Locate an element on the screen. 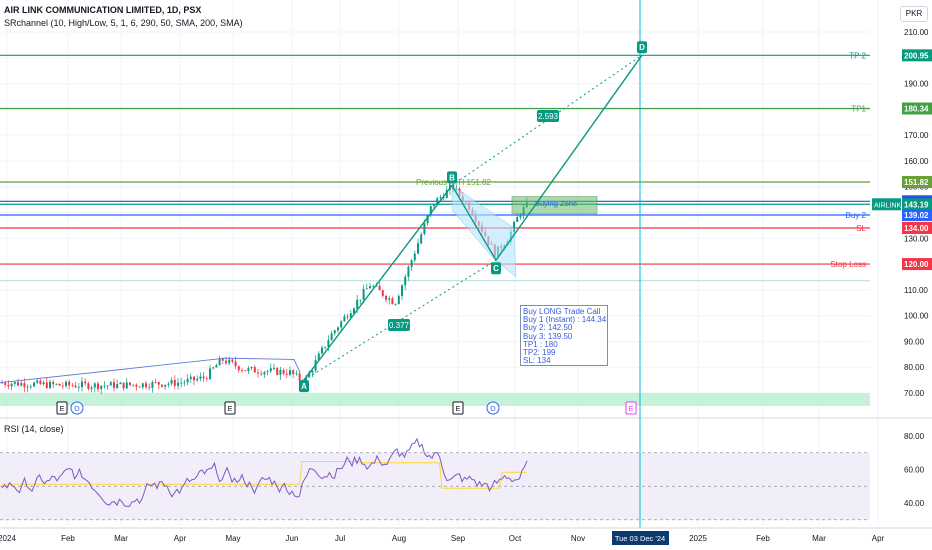  y-tick-label: 210.00 is located at coordinates (916, 32).